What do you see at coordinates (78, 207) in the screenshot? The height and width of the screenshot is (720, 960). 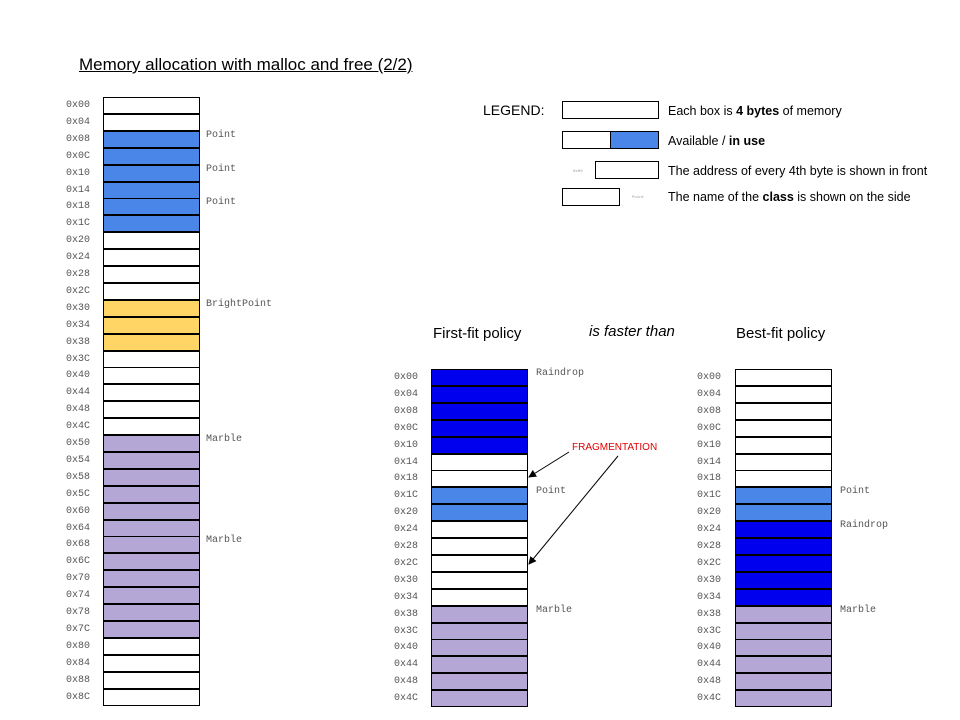 I see `memory-address: 0x18` at bounding box center [78, 207].